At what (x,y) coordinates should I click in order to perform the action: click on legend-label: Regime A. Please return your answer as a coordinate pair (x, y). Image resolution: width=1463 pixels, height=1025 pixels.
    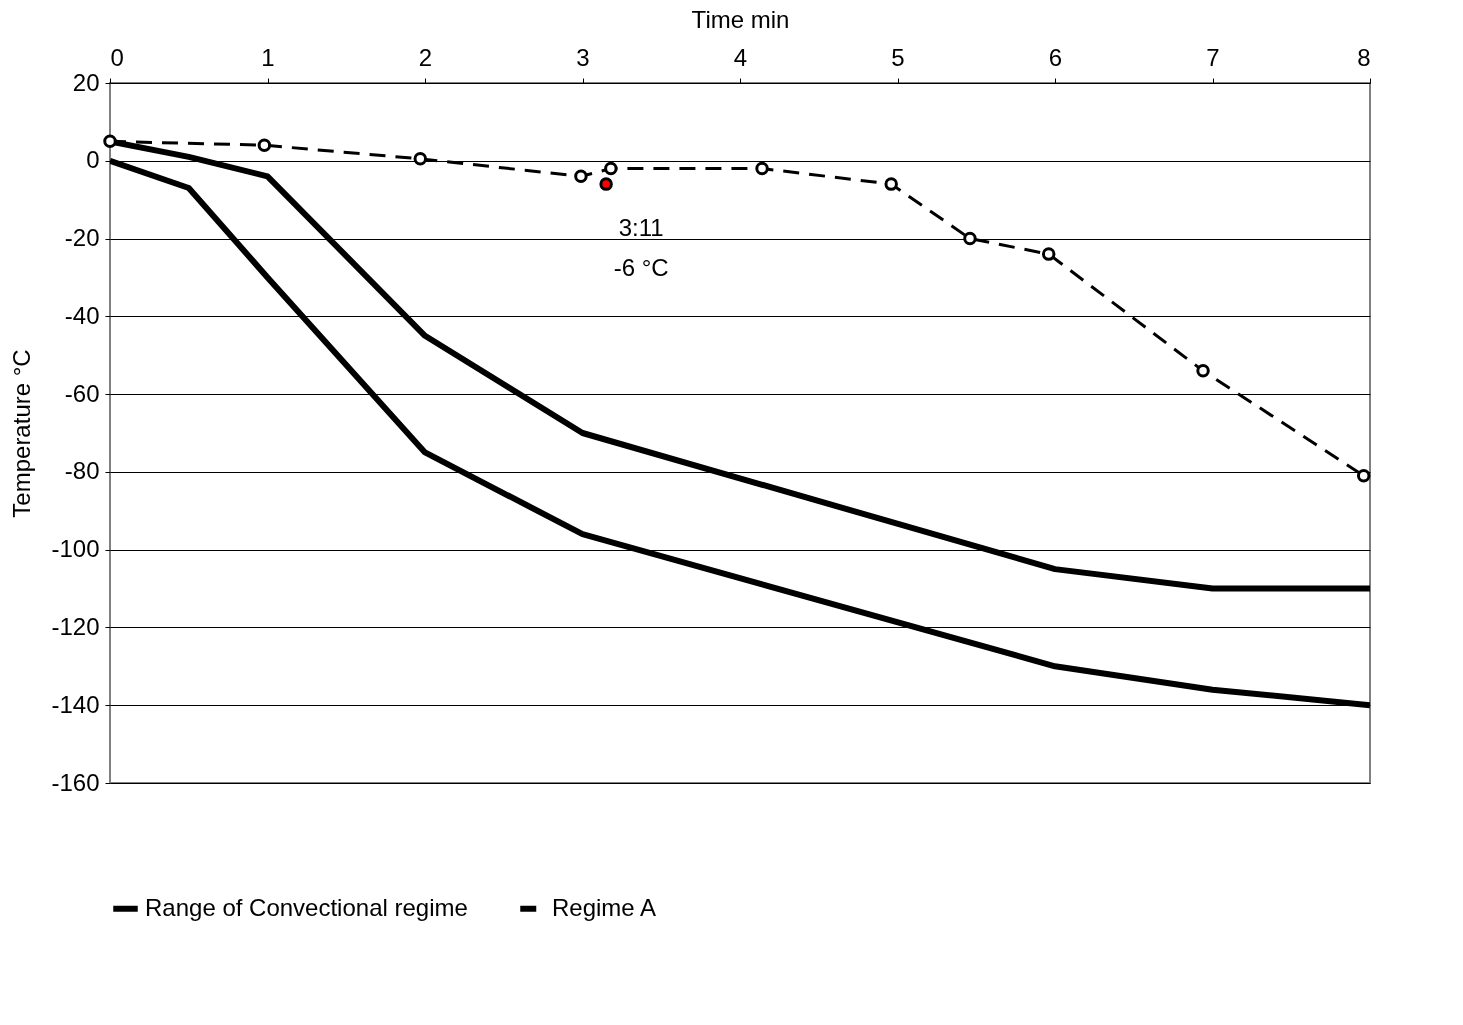
    Looking at the image, I should click on (604, 907).